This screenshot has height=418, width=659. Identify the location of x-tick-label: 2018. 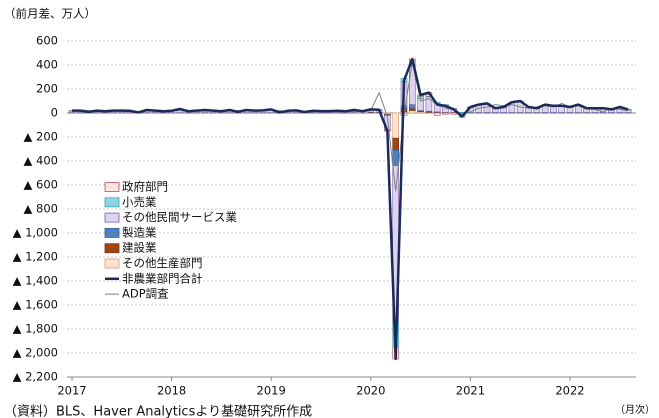
(171, 391).